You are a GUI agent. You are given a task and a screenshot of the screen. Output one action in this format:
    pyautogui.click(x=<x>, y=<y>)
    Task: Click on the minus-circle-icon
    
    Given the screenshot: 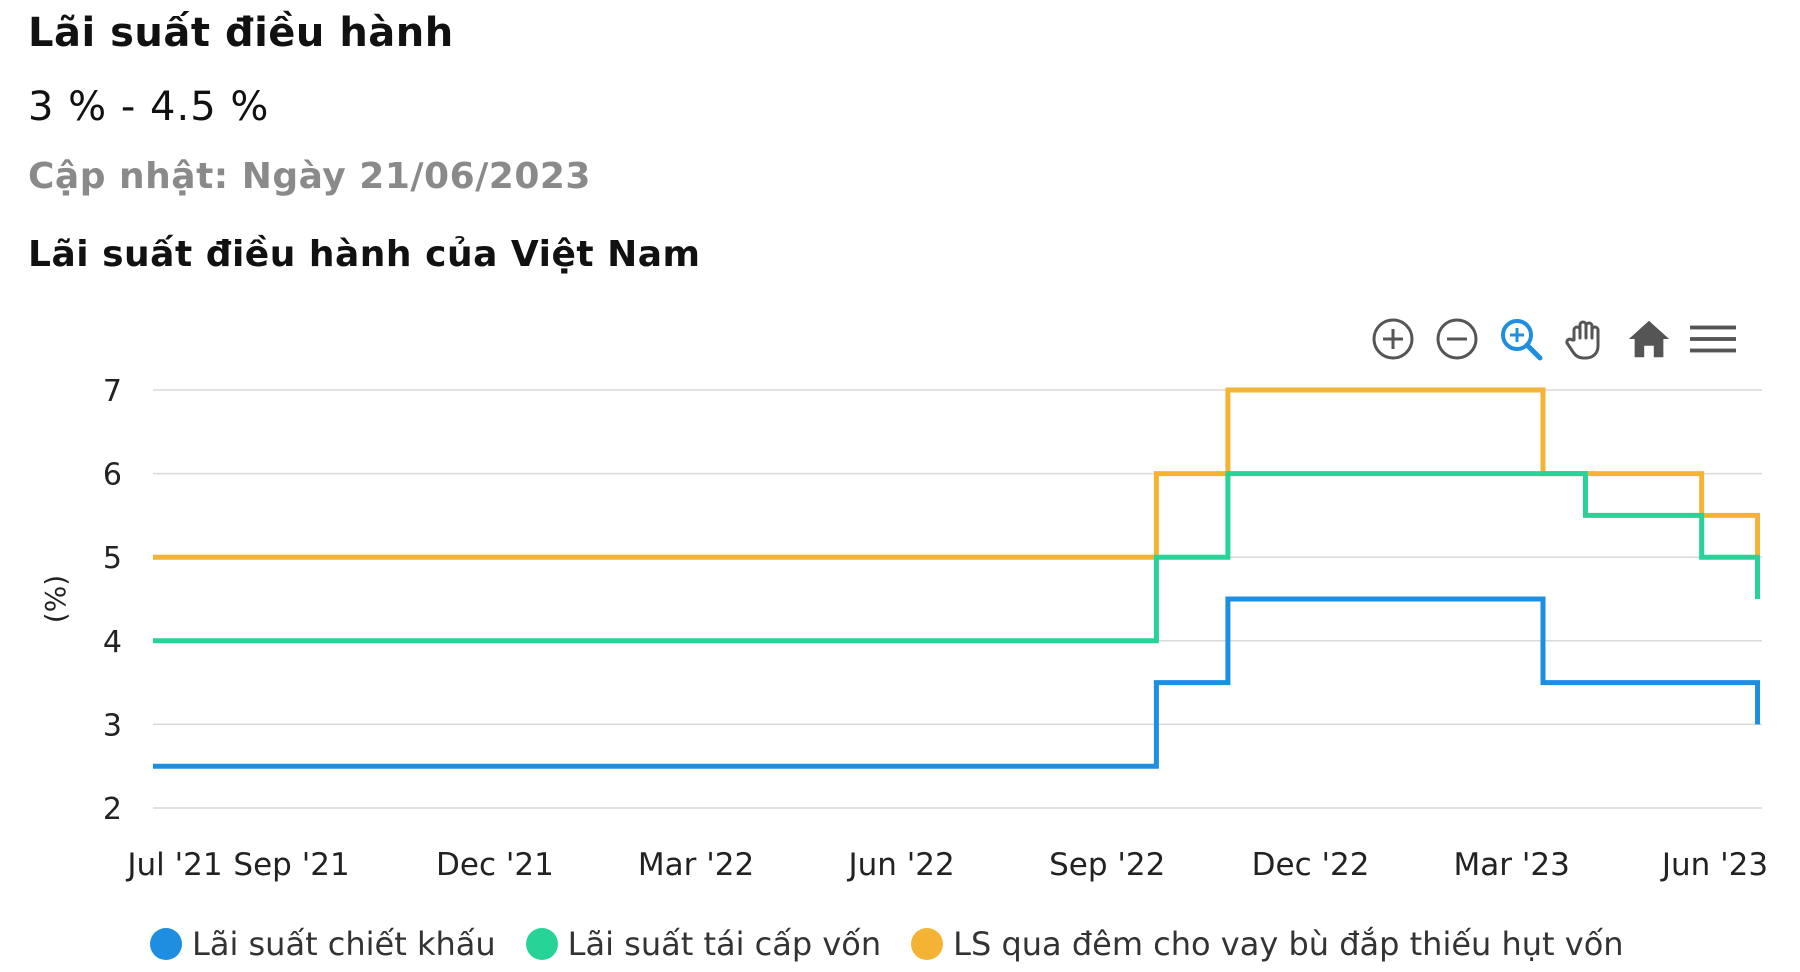 What is the action you would take?
    pyautogui.click(x=1457, y=339)
    